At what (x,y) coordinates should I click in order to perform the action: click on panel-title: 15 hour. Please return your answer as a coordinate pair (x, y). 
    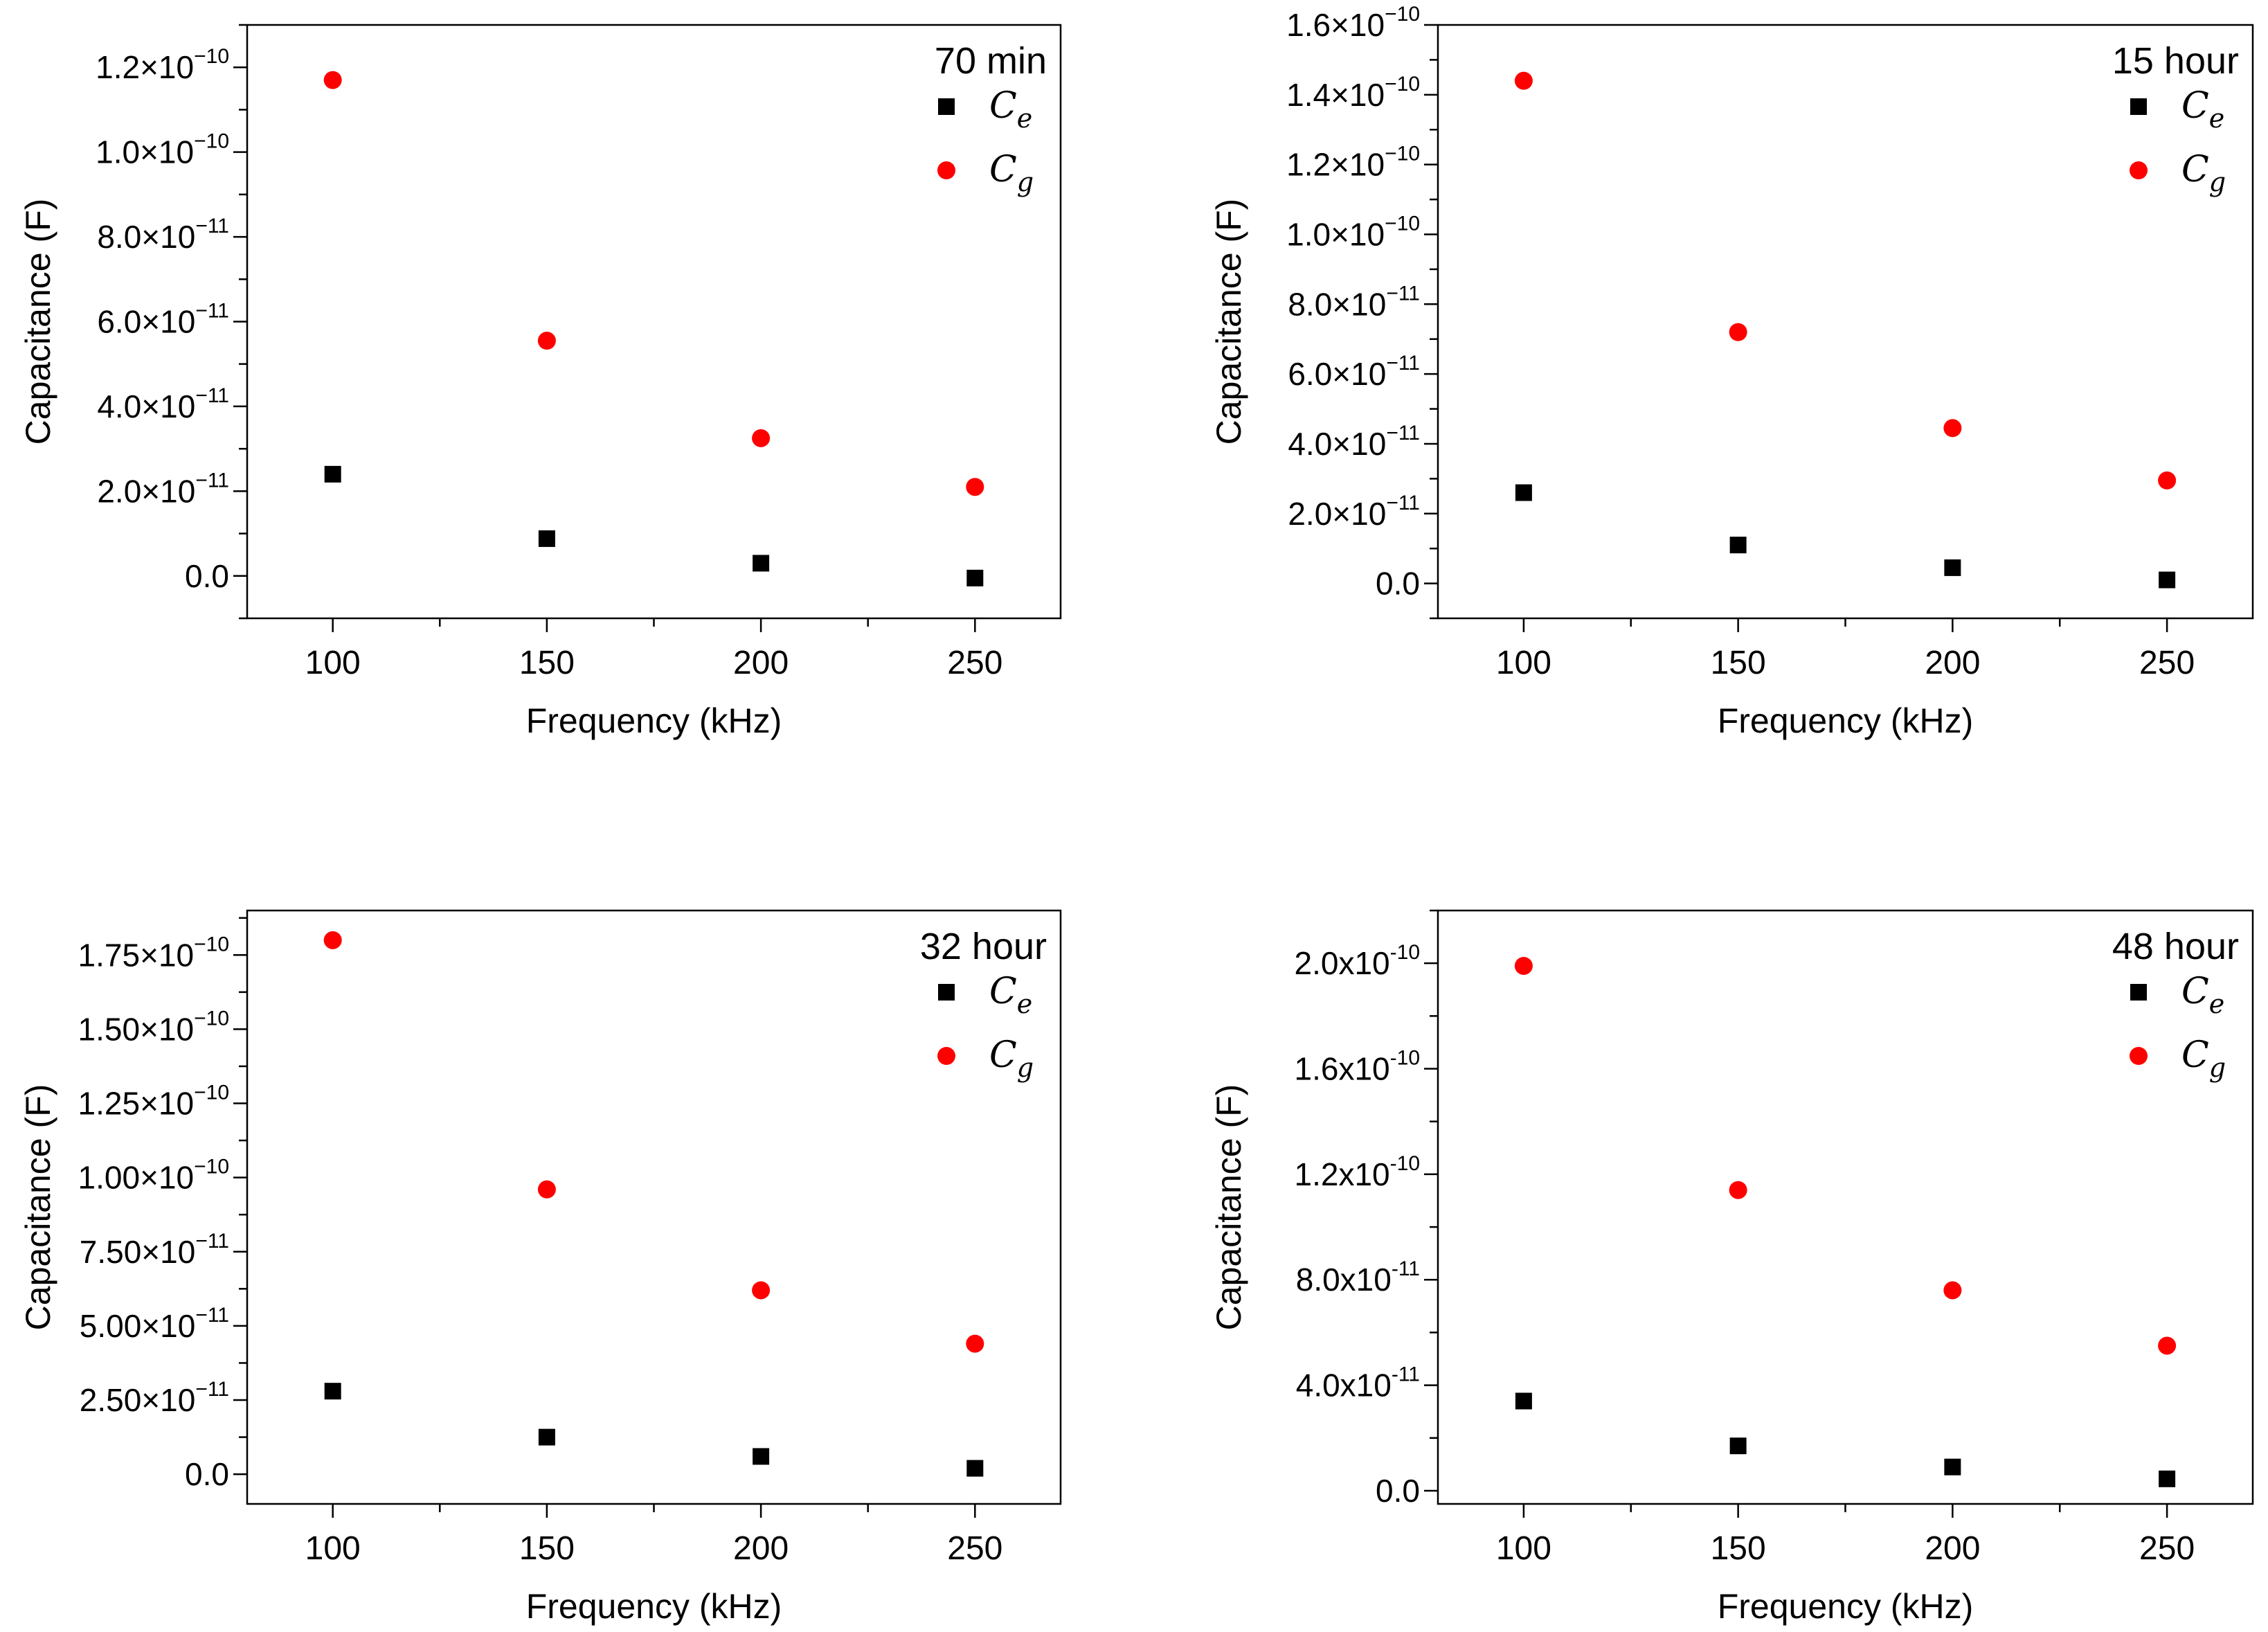
    Looking at the image, I should click on (2175, 61).